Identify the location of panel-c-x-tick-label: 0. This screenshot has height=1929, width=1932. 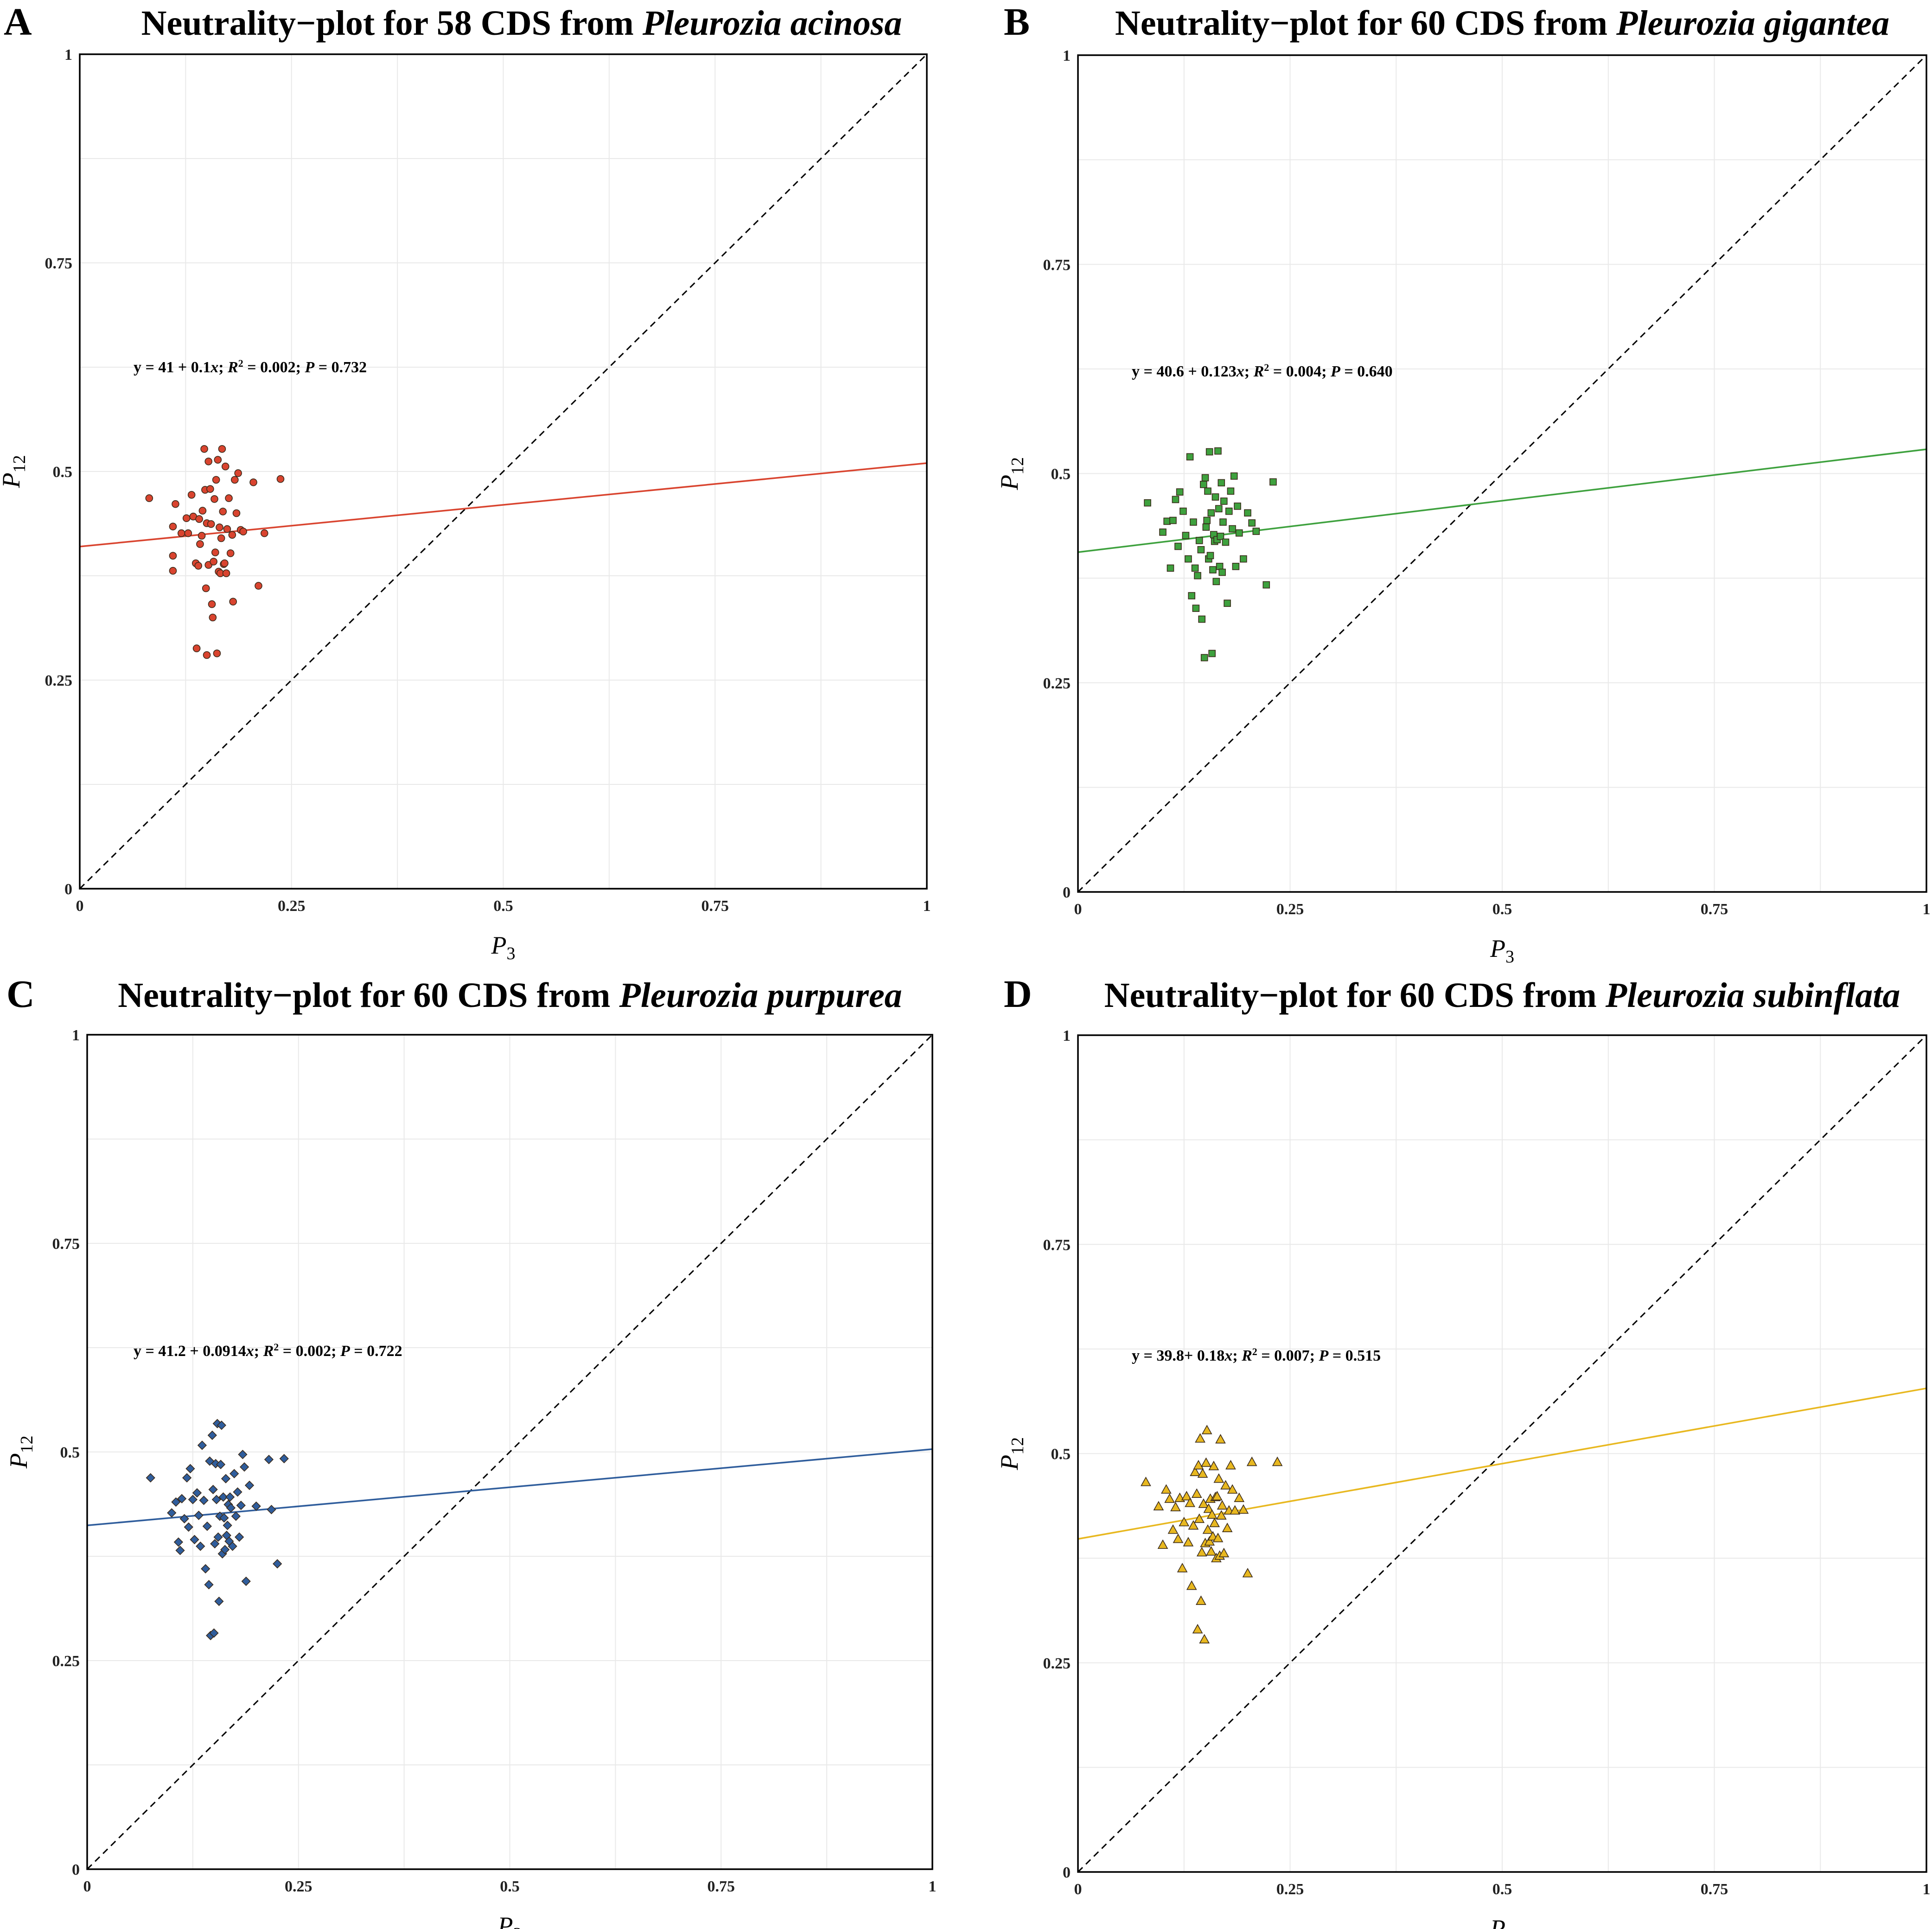
(87, 1886).